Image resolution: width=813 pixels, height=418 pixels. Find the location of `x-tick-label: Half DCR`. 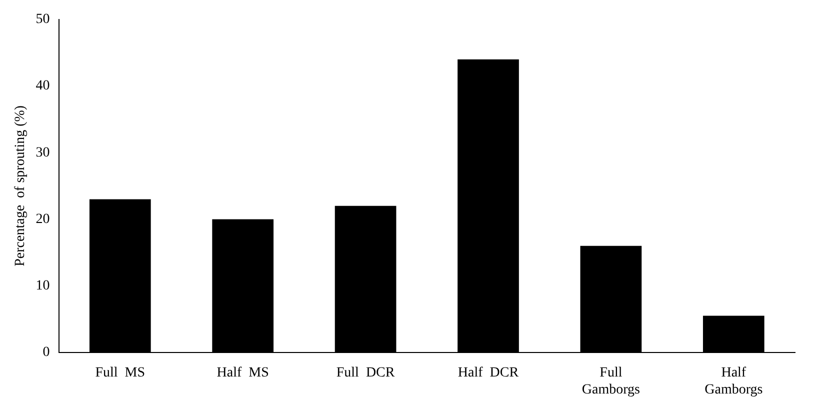

x-tick-label: Half DCR is located at coordinates (489, 372).